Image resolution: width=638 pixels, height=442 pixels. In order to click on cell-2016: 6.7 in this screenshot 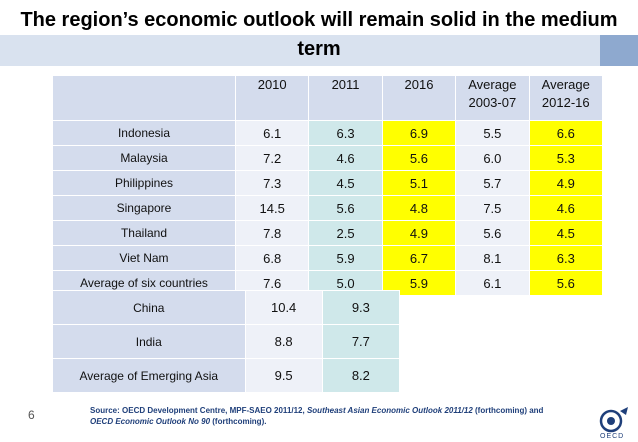, I will do `click(419, 258)`.